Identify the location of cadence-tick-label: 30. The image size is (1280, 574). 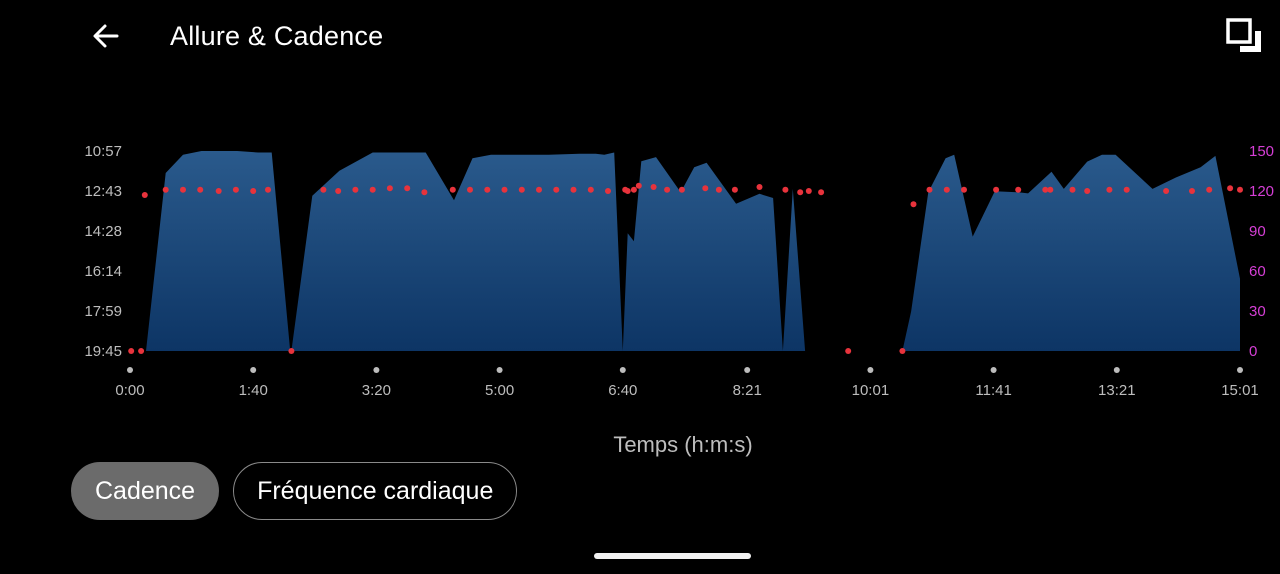
(1257, 311).